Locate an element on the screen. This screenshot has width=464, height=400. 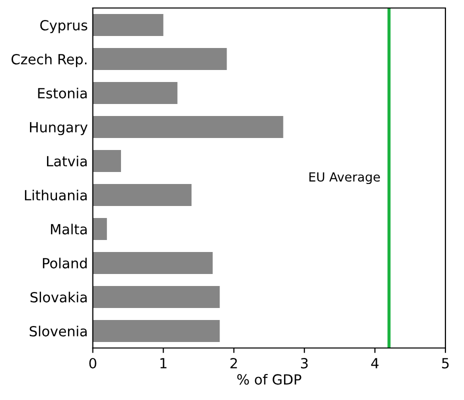
x-tick-label: 4 is located at coordinates (375, 363).